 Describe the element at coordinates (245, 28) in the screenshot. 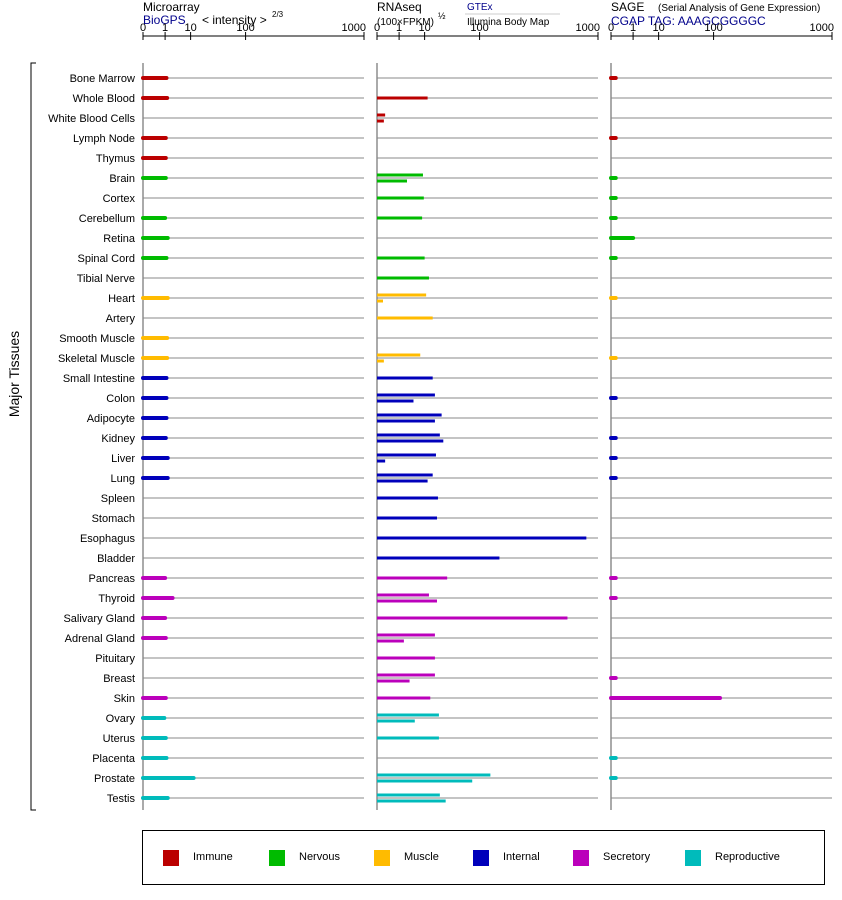

I see `panel-1-tick-label: 100` at that location.